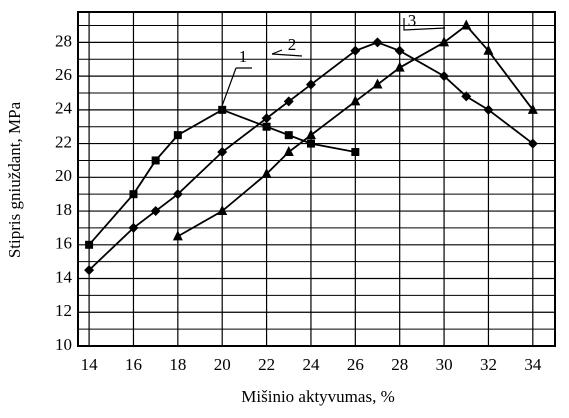  What do you see at coordinates (444, 364) in the screenshot?
I see `x-tick-label: 30` at bounding box center [444, 364].